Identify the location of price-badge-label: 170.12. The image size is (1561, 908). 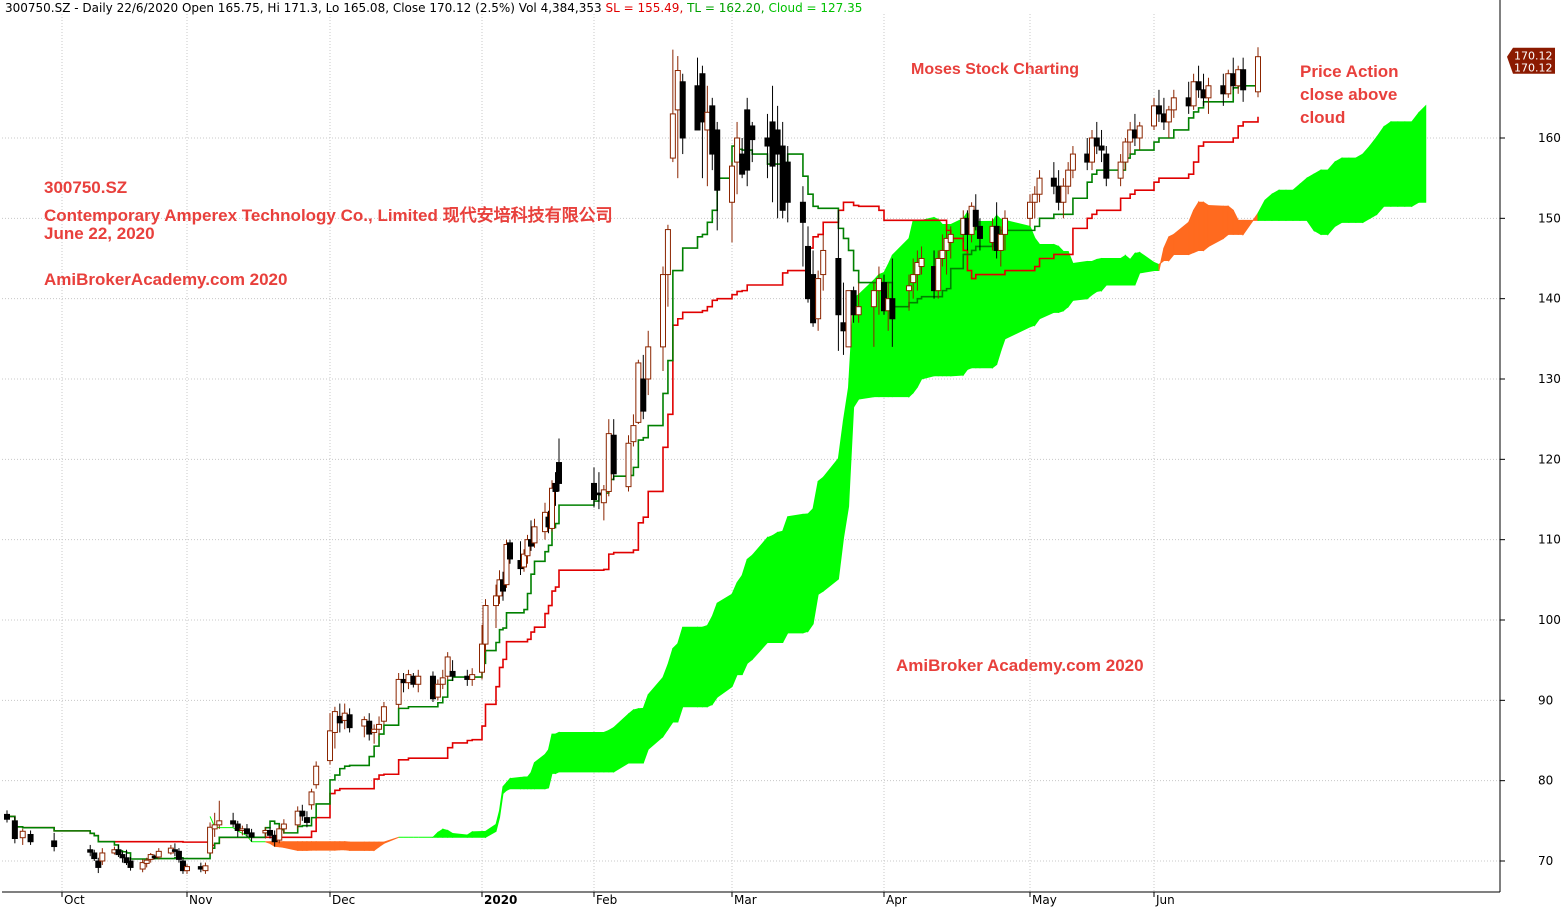
(1533, 68).